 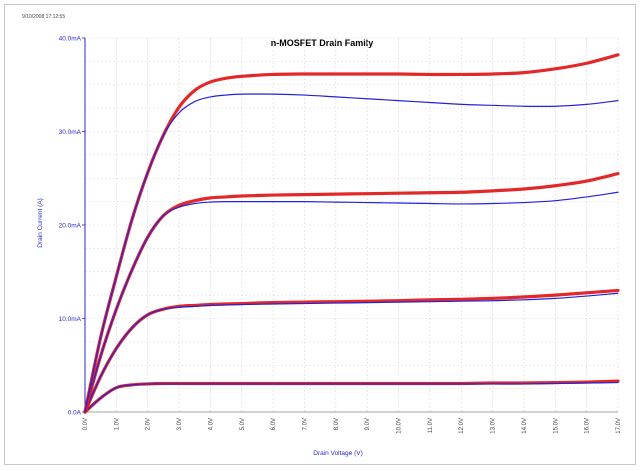 What do you see at coordinates (70, 39) in the screenshot?
I see `y-tick-label: 40.0mA` at bounding box center [70, 39].